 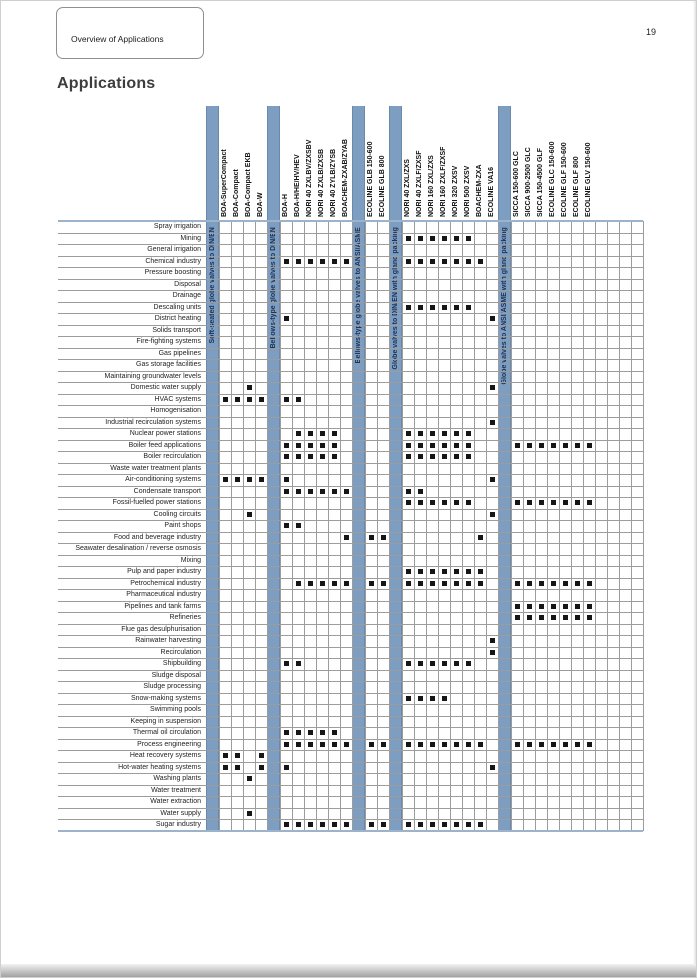 I want to click on row-label: Flue gas desulphurisation, so click(x=161, y=629).